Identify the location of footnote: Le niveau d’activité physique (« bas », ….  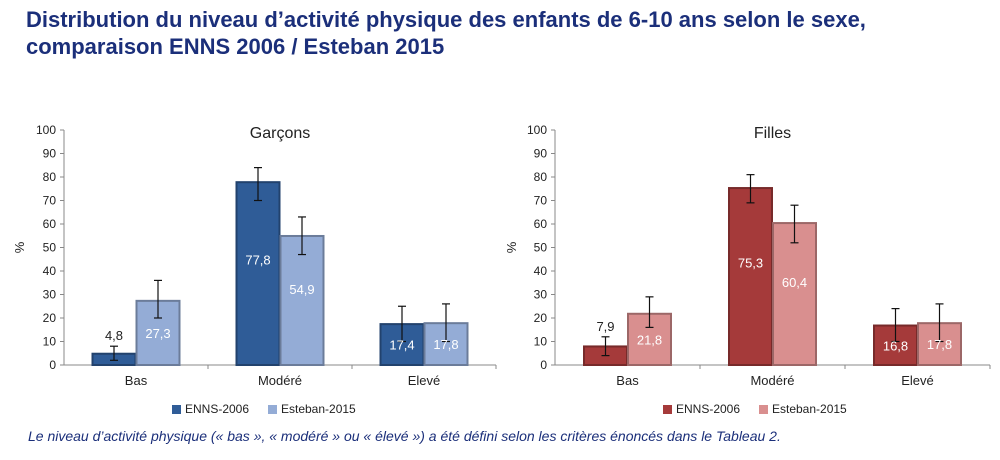
(404, 436).